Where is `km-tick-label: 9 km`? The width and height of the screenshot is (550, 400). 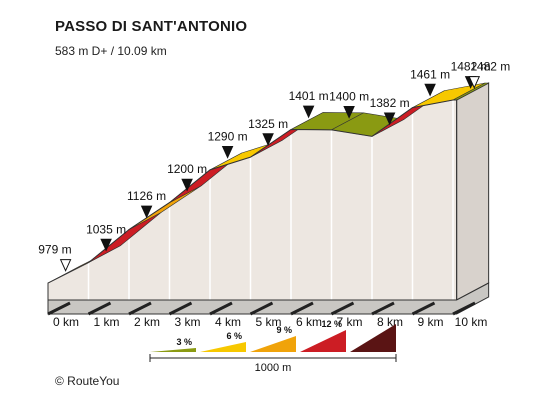
km-tick-label: 9 km is located at coordinates (430, 322).